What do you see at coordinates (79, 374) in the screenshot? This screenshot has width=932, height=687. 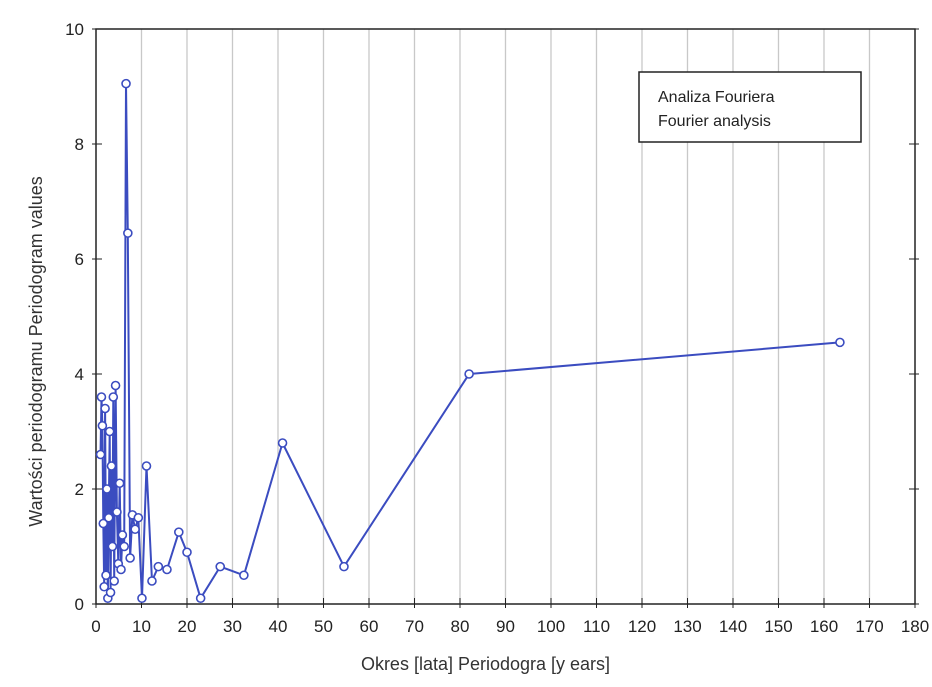 I see `y-tick-label-4: 4` at bounding box center [79, 374].